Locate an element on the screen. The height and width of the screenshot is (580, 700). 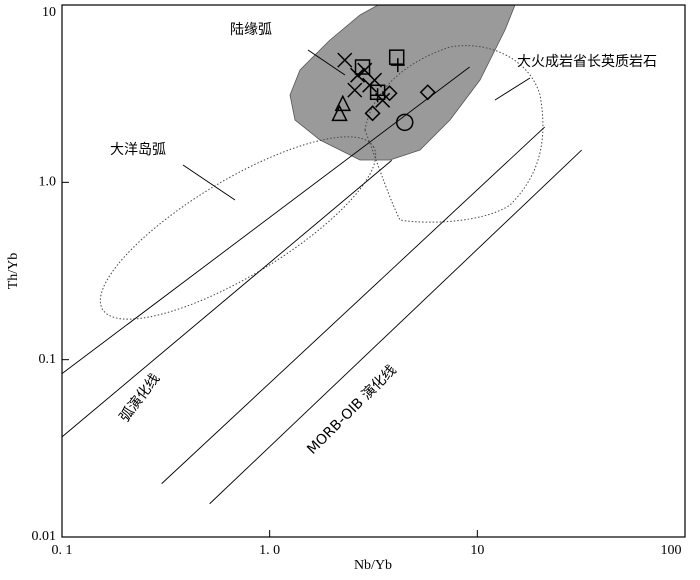
oceanic-arc-field is located at coordinates (238, 228).